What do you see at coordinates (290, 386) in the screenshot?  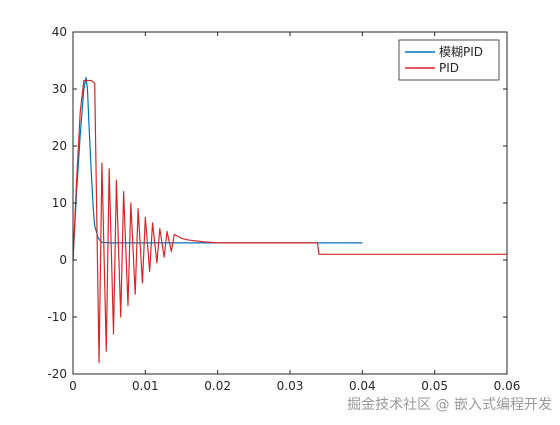 I see `x-tick-label: 0.03` at bounding box center [290, 386].